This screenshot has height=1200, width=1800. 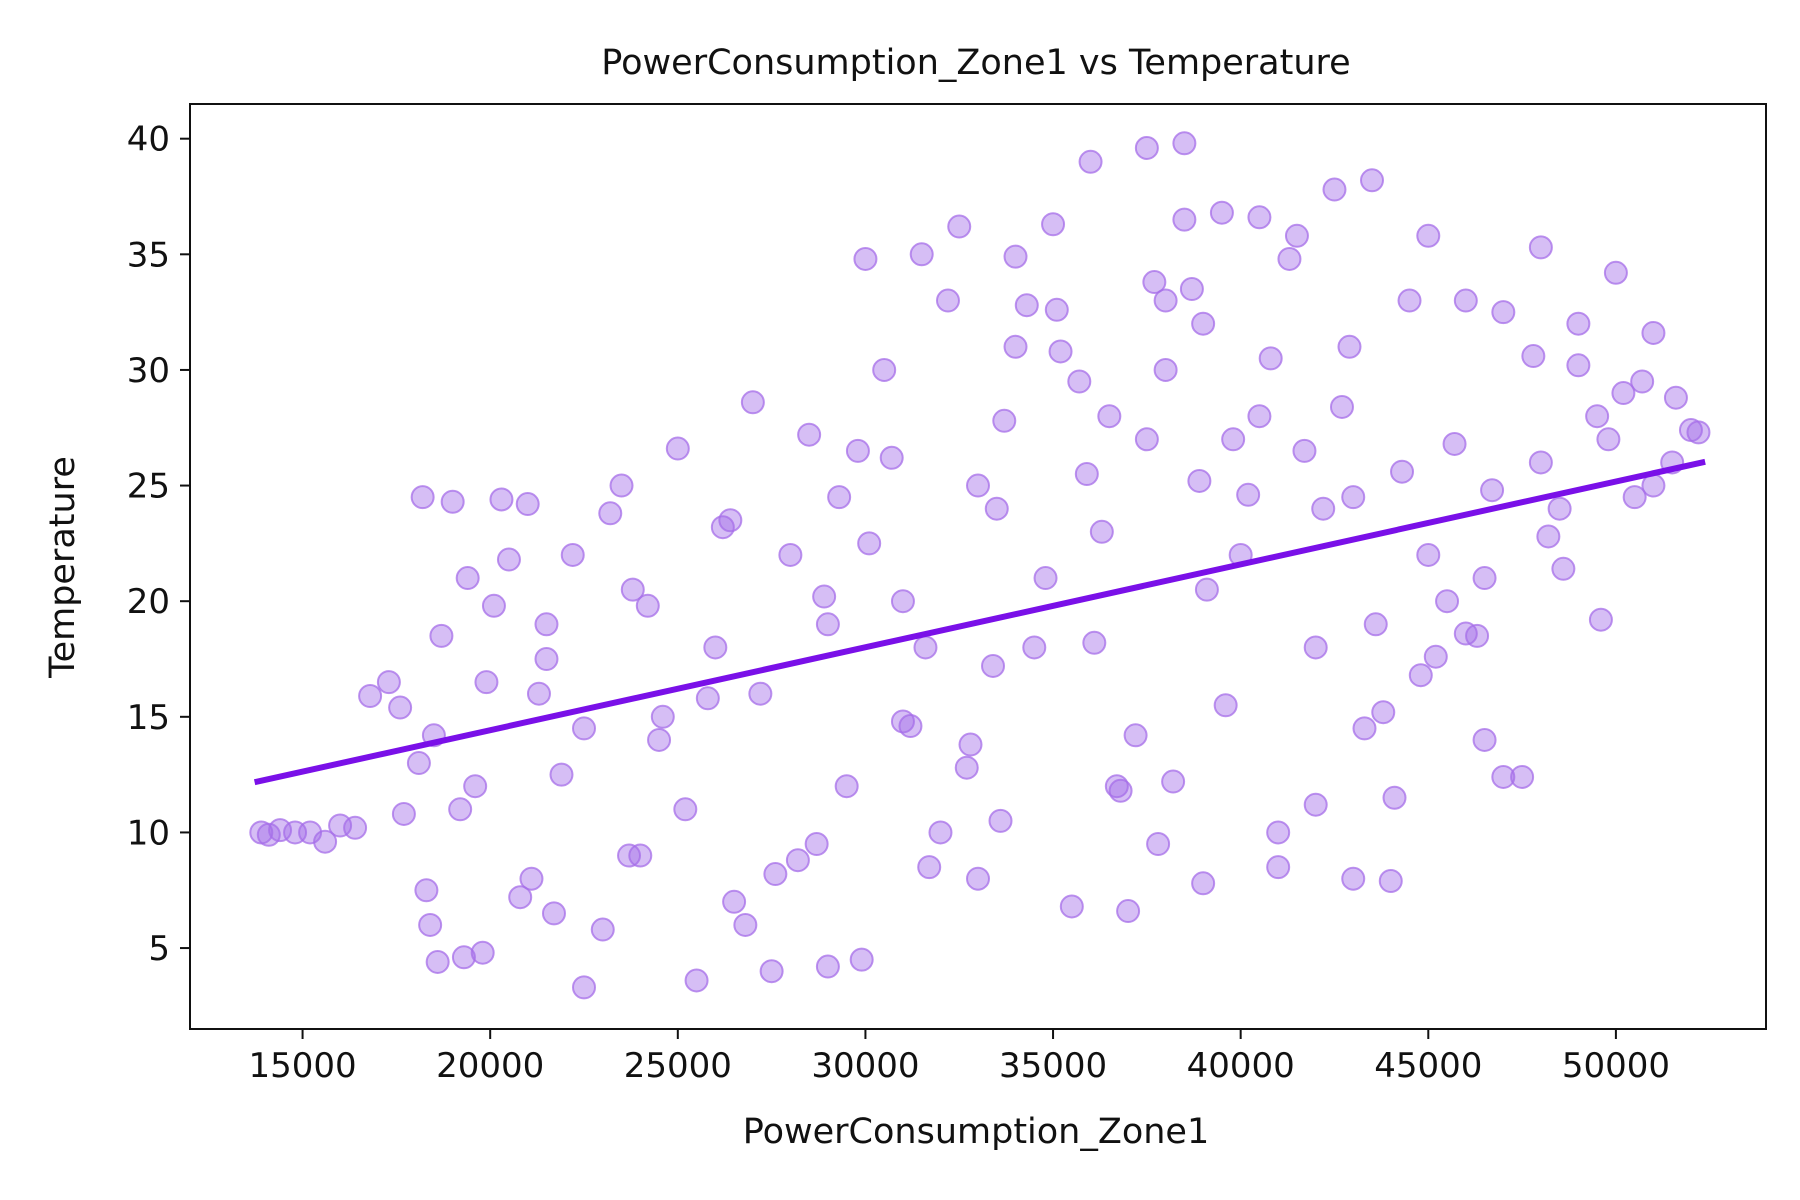 What do you see at coordinates (148, 371) in the screenshot?
I see `y-tick-label: 30` at bounding box center [148, 371].